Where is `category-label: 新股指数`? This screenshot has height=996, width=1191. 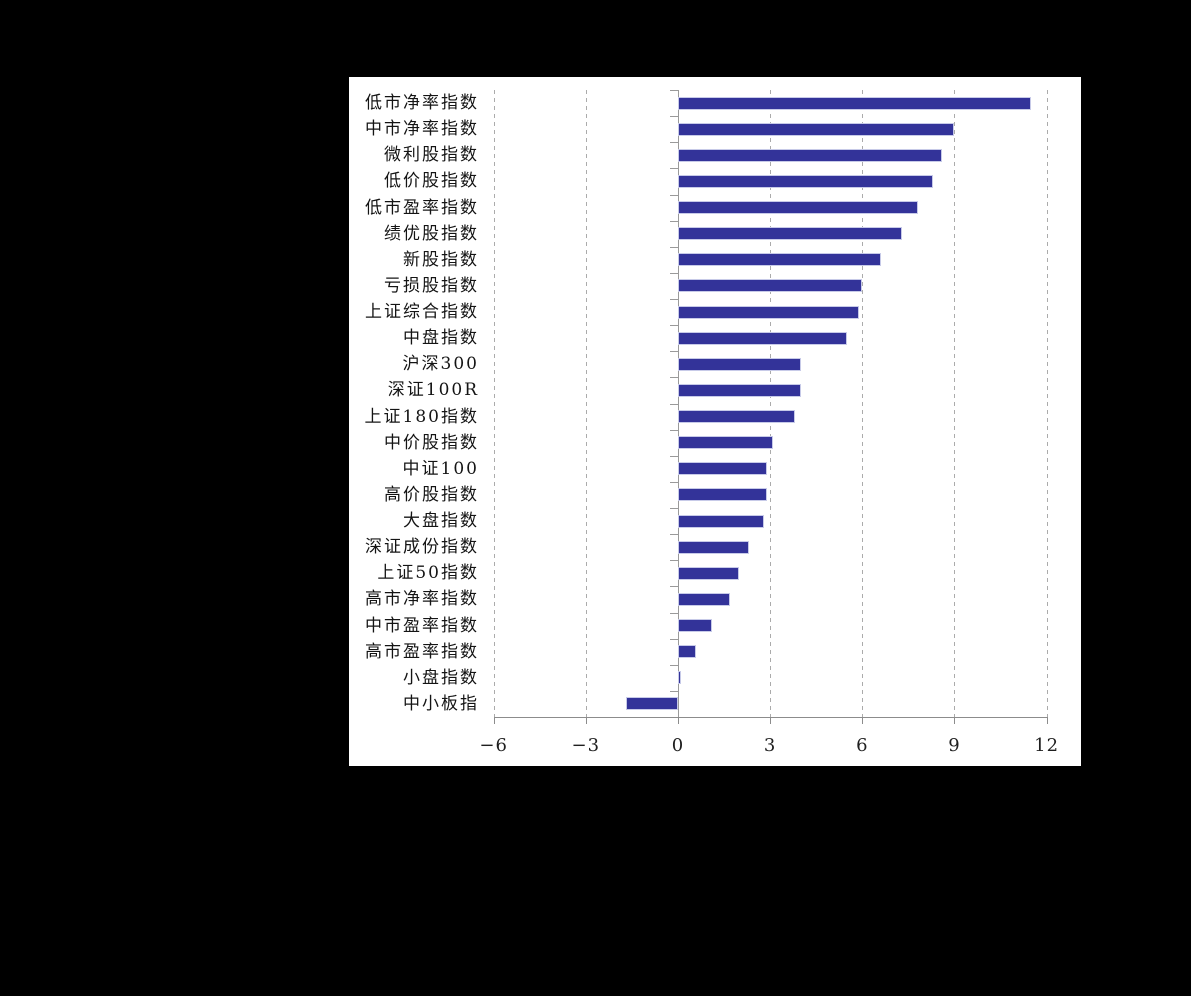 category-label: 新股指数 is located at coordinates (441, 259).